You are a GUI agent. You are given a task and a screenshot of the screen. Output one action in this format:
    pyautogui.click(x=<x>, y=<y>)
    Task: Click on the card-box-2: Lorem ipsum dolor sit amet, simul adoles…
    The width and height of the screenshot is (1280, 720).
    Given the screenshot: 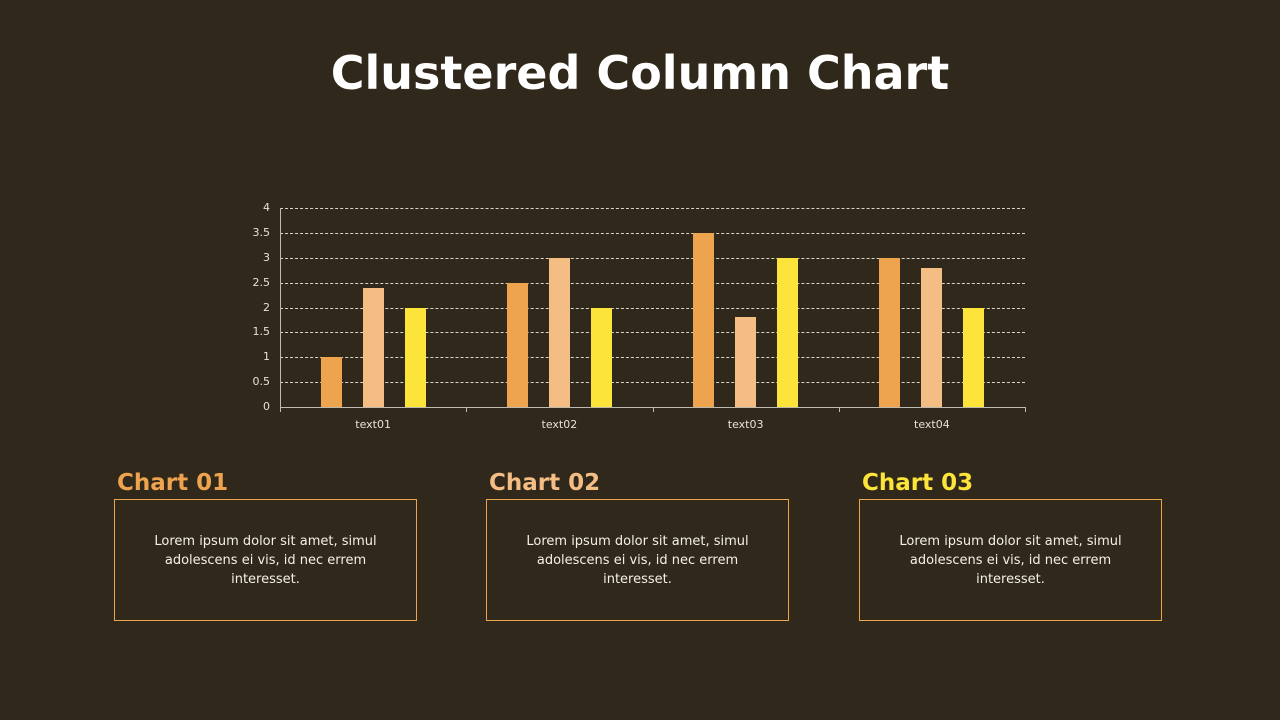 What is the action you would take?
    pyautogui.click(x=637, y=560)
    